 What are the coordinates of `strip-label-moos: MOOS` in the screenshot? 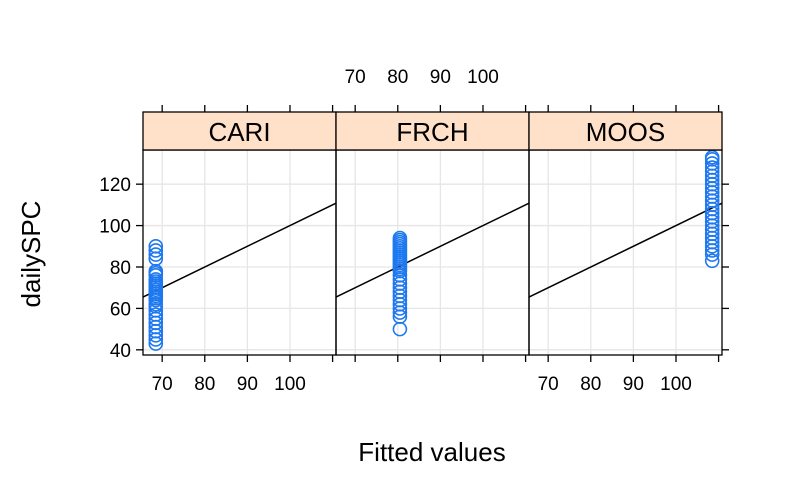 It's located at (625, 132).